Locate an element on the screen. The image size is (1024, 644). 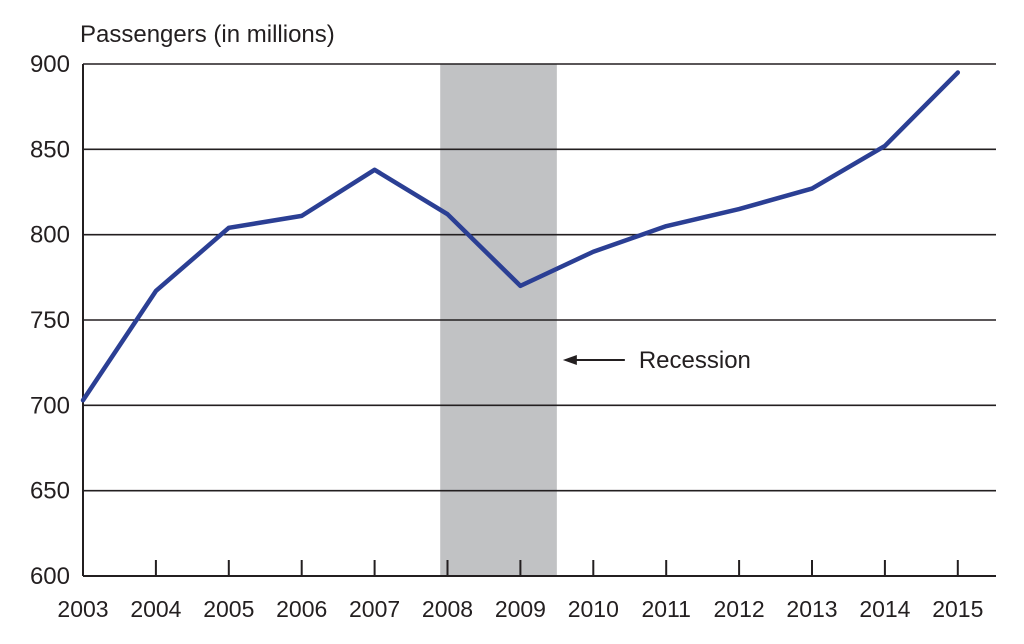
data-point-2005 is located at coordinates (229, 228).